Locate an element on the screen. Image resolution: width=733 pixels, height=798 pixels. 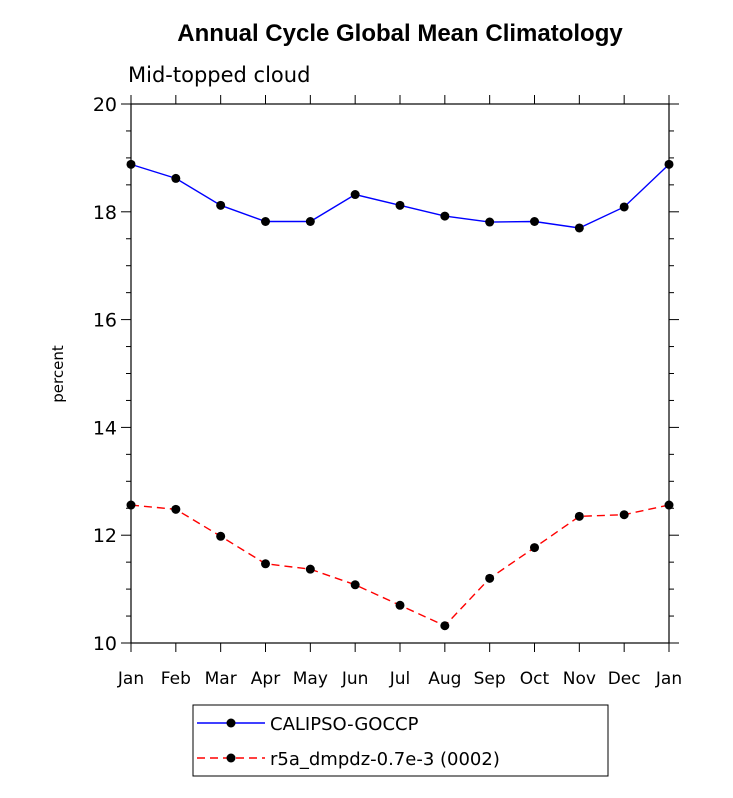
y-axis-label: percent is located at coordinates (58, 374).